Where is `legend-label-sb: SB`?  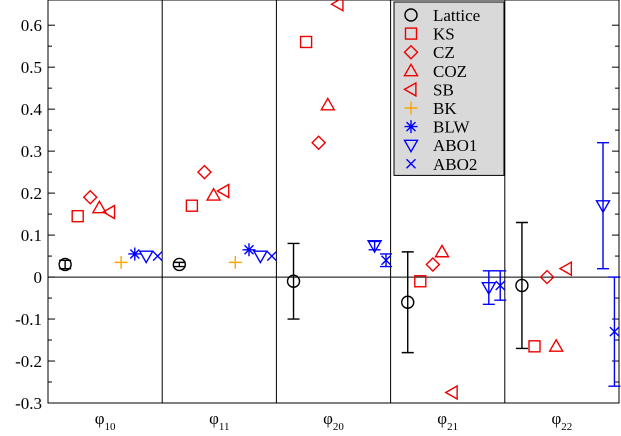 legend-label-sb: SB is located at coordinates (443, 89).